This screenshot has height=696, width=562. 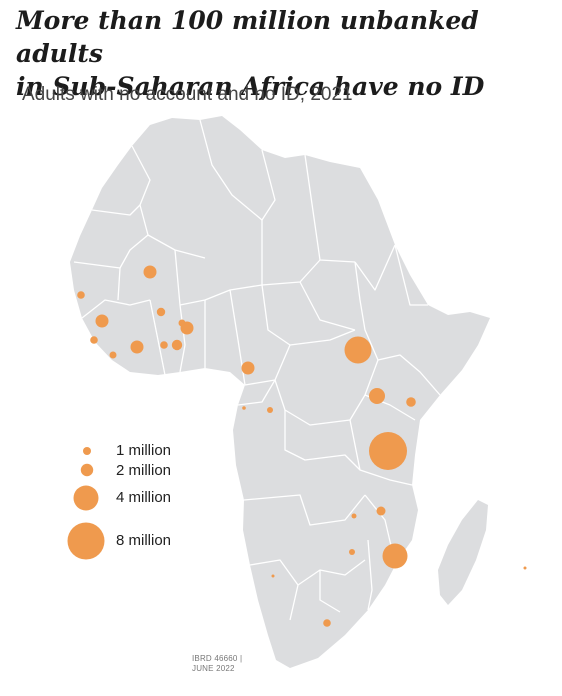 I want to click on legend-label-8: 8 million, so click(x=144, y=540).